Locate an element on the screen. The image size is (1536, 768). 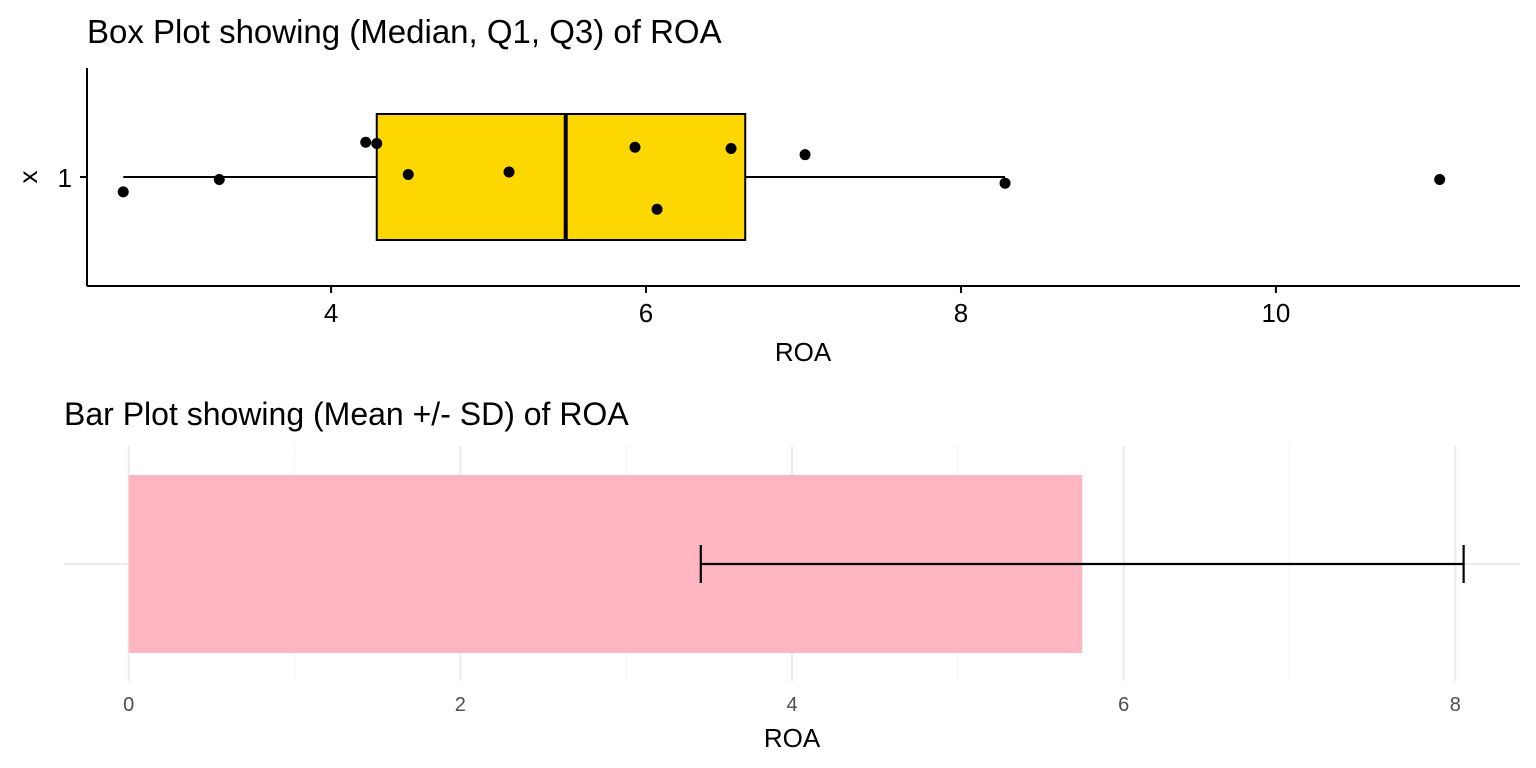
box-plot-x-tick-label: 10 is located at coordinates (1275, 313).